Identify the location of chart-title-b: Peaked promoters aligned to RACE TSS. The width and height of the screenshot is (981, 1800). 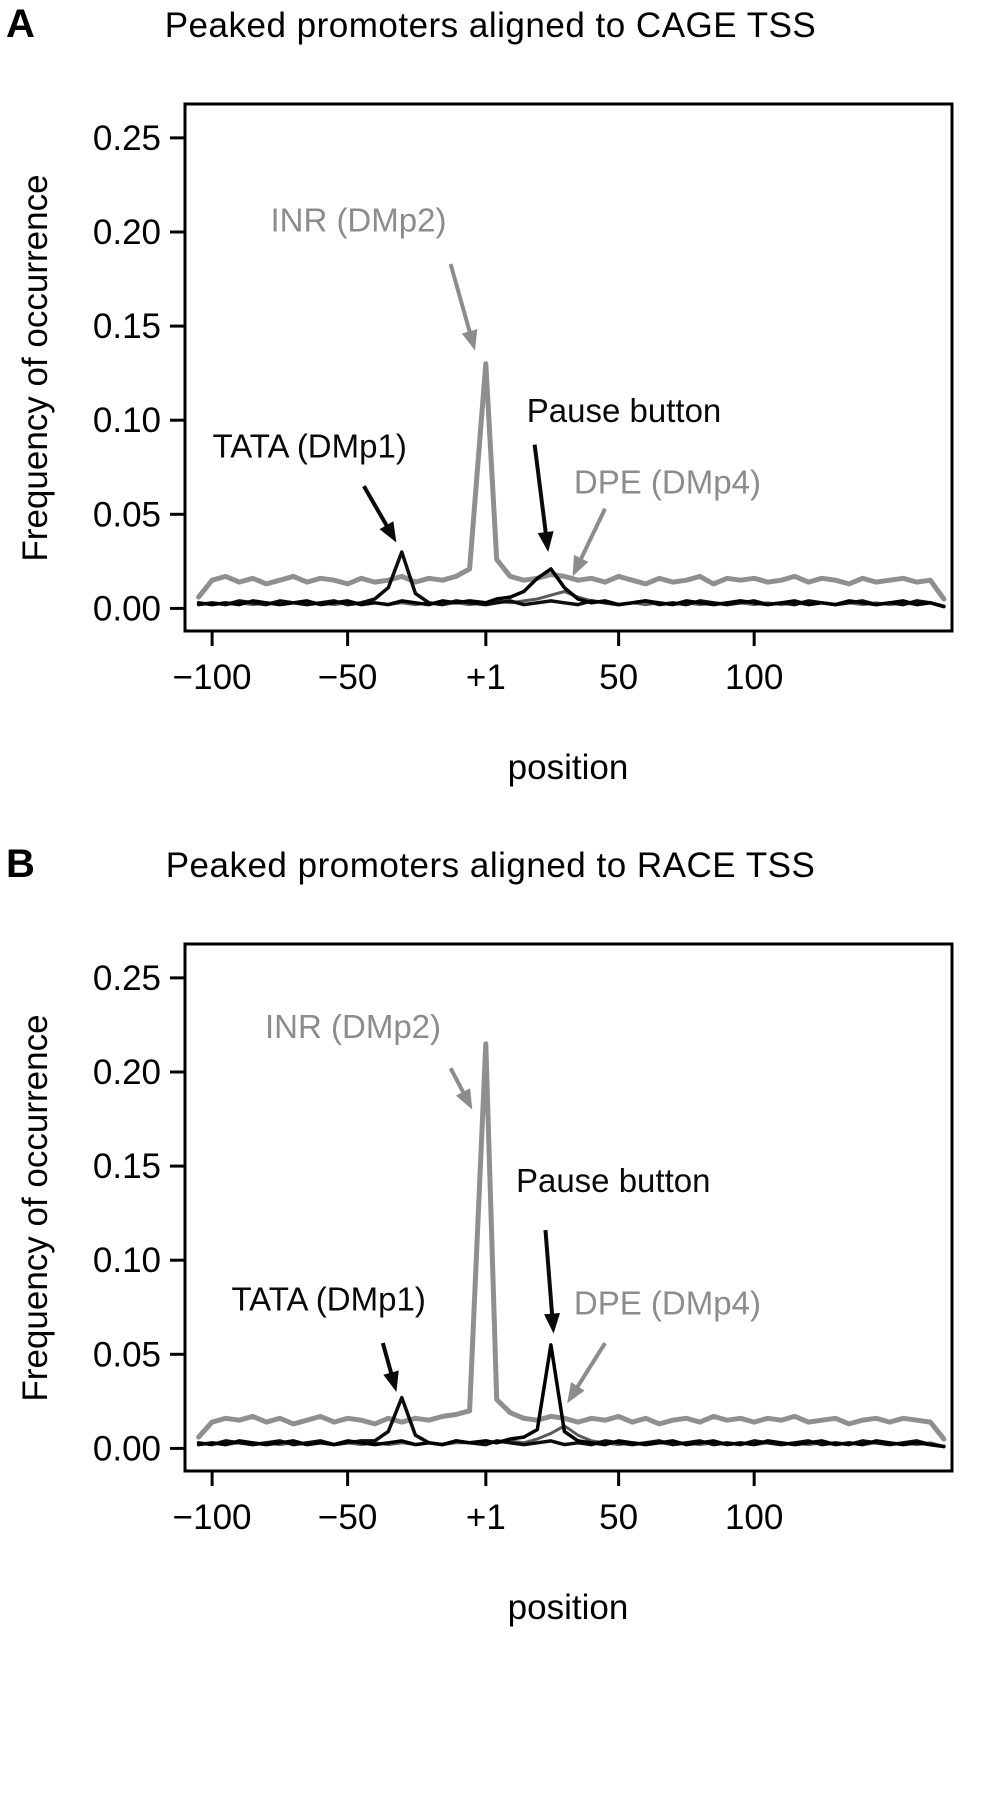
(490, 865).